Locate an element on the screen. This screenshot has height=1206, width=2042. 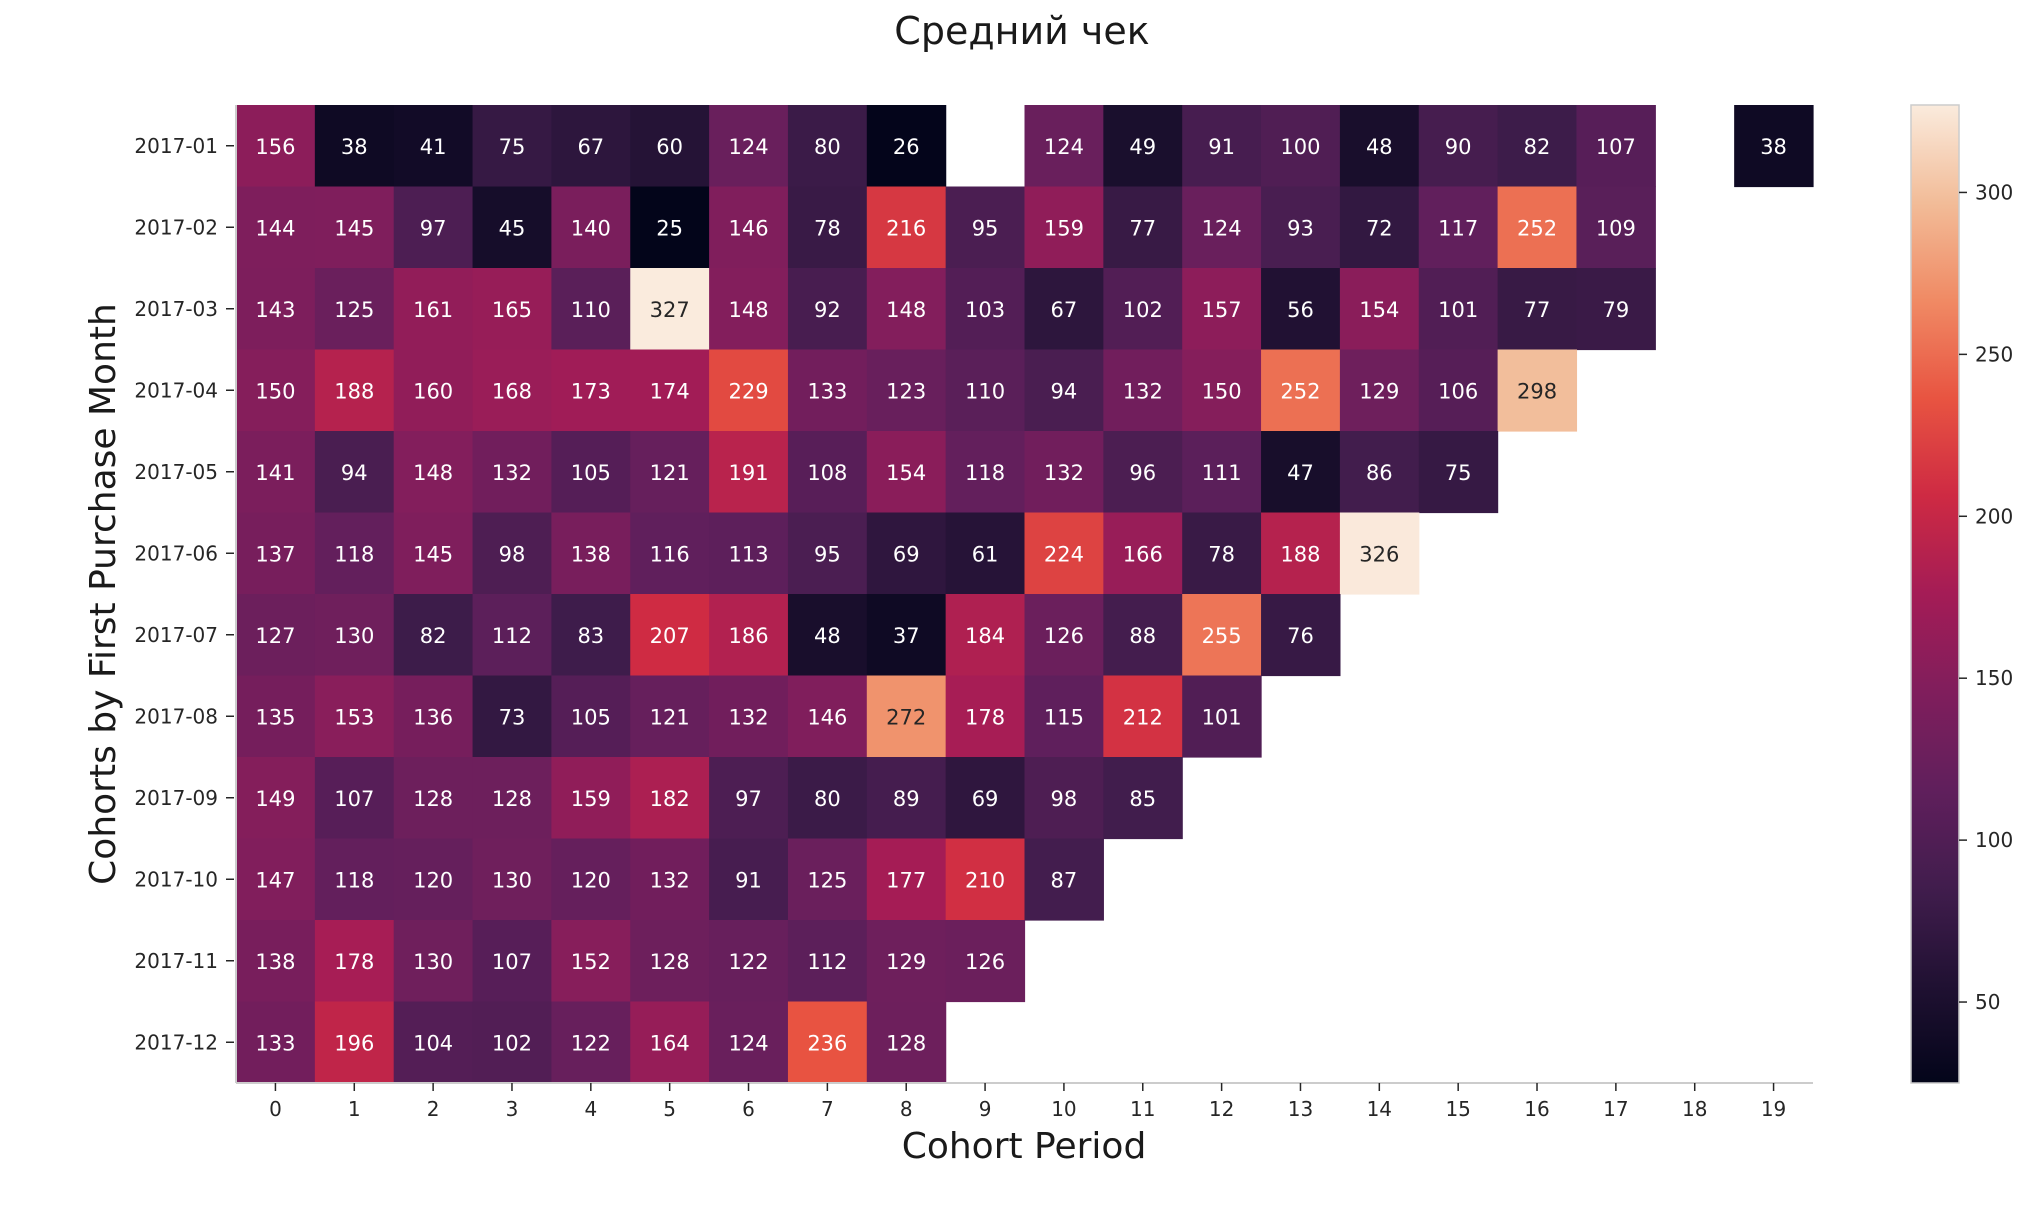
cell-value-label: 150 is located at coordinates (1222, 391).